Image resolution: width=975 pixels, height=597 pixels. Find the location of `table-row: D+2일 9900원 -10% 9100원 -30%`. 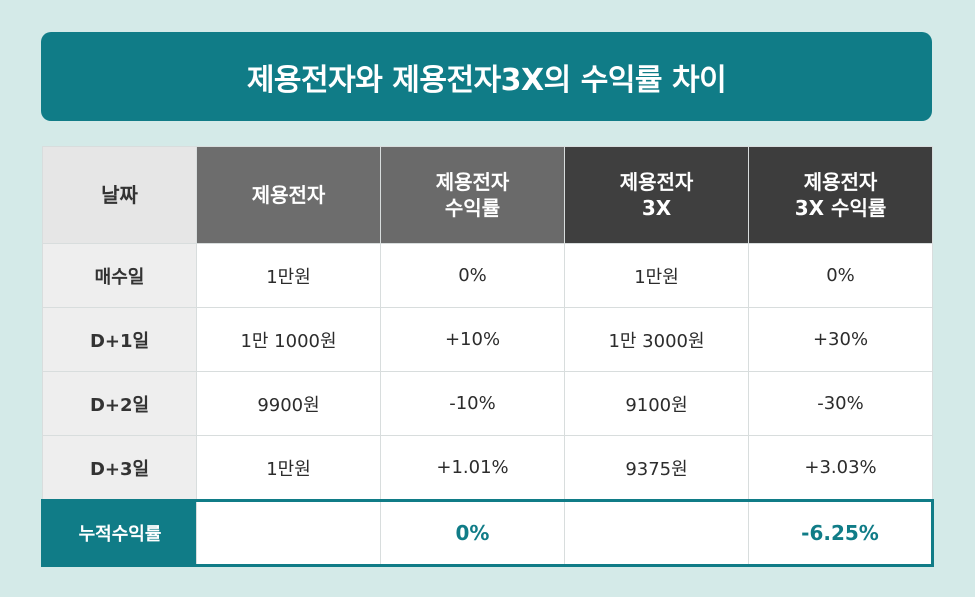

table-row: D+2일 9900원 -10% 9100원 -30% is located at coordinates (487, 403).